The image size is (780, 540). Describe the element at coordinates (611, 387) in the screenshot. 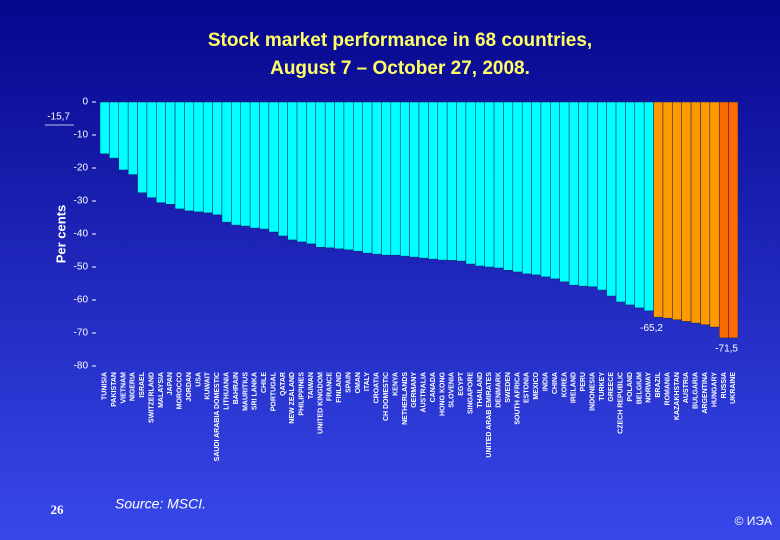

I see `x-tick-label: GREECE` at that location.